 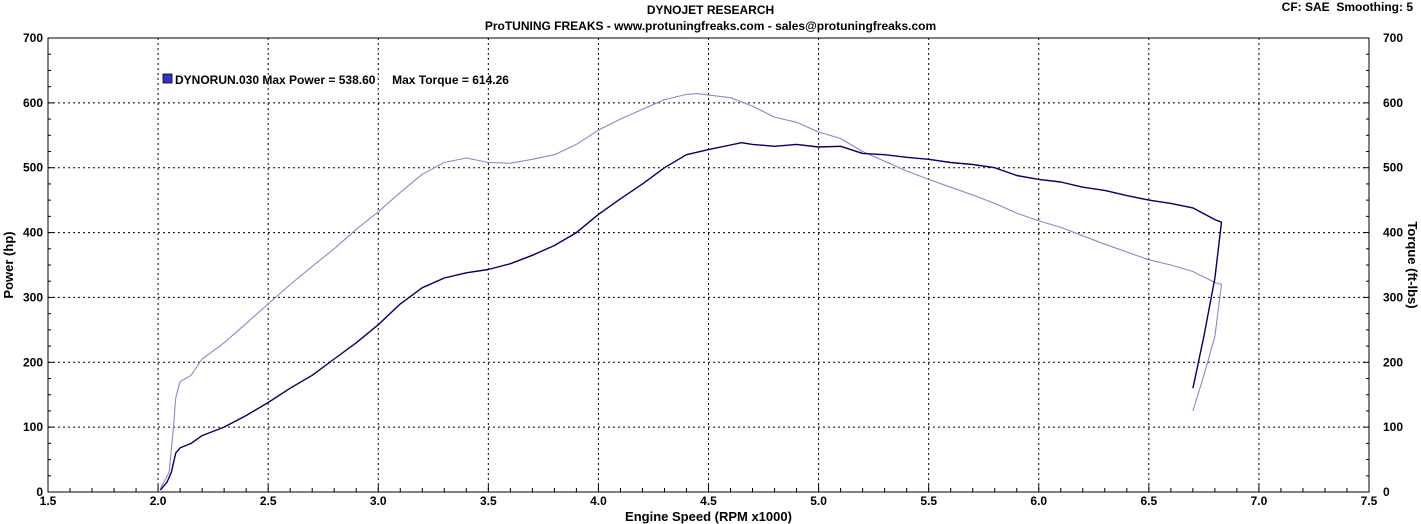 I want to click on left-y-tick-label: 200, so click(x=33, y=362).